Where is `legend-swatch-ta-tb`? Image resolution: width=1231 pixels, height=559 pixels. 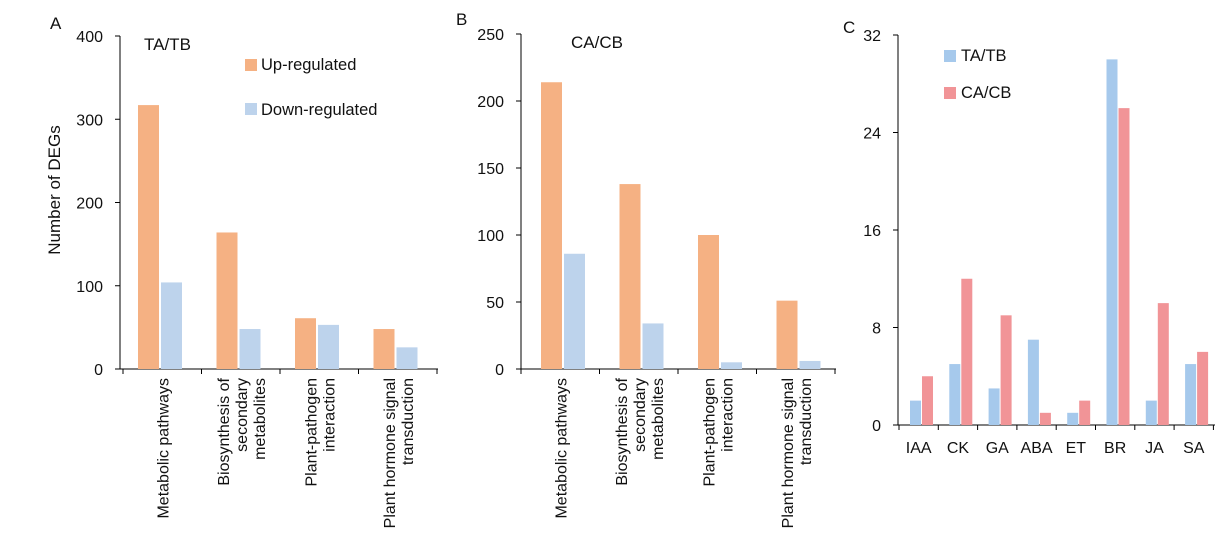
legend-swatch-ta-tb is located at coordinates (950, 56).